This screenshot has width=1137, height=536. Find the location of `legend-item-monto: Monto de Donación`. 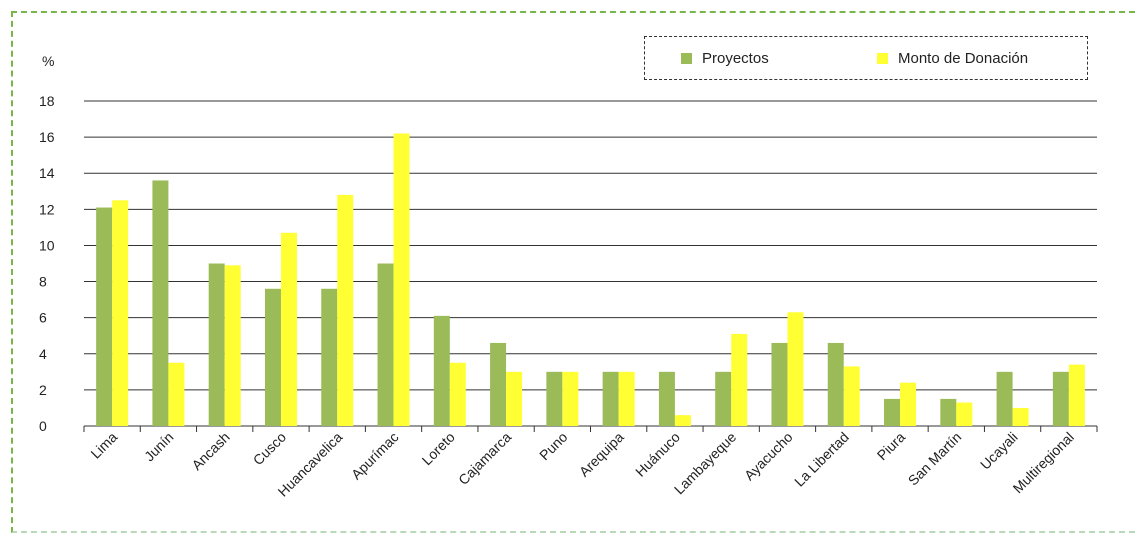

legend-item-monto: Monto de Donación is located at coordinates (952, 58).